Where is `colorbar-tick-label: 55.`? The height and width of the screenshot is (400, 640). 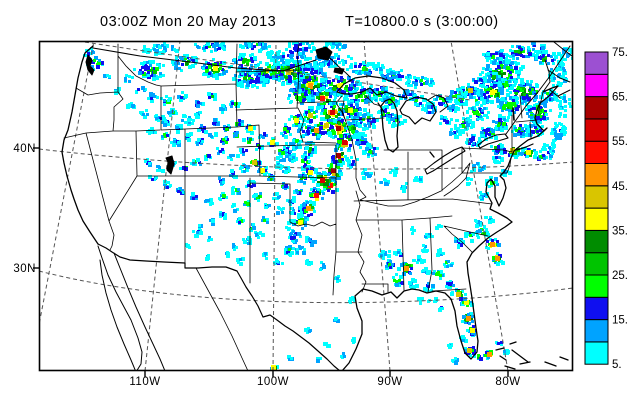 colorbar-tick-label: 55. is located at coordinates (620, 142).